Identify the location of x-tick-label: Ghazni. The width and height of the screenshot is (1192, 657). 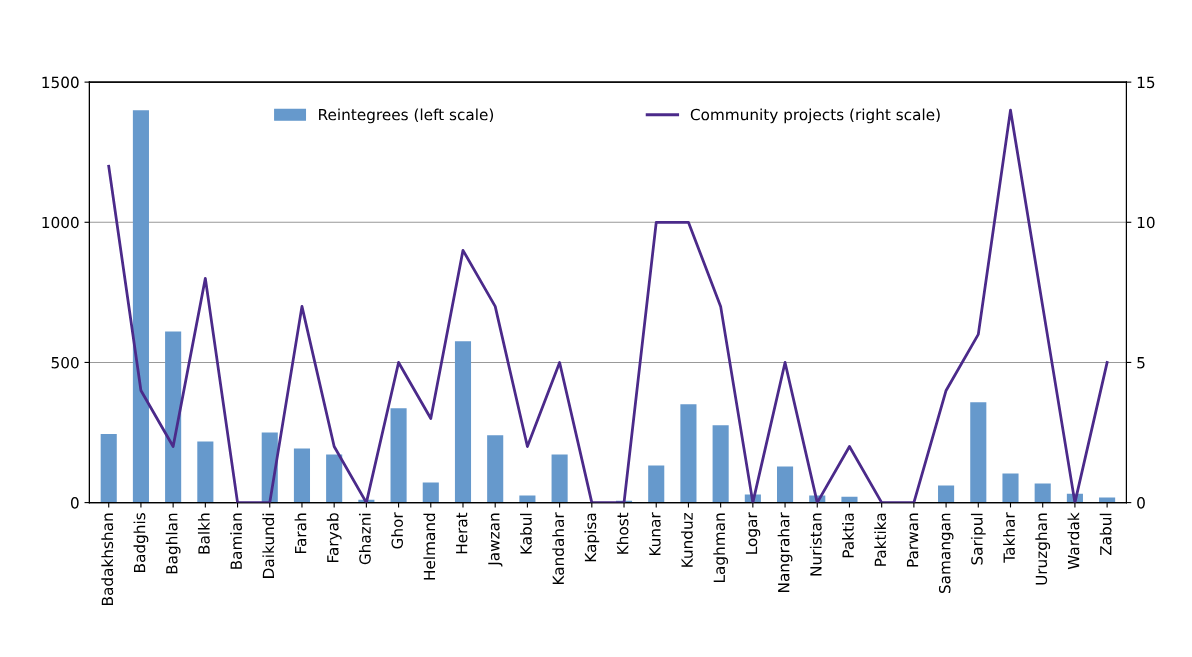
(364, 539).